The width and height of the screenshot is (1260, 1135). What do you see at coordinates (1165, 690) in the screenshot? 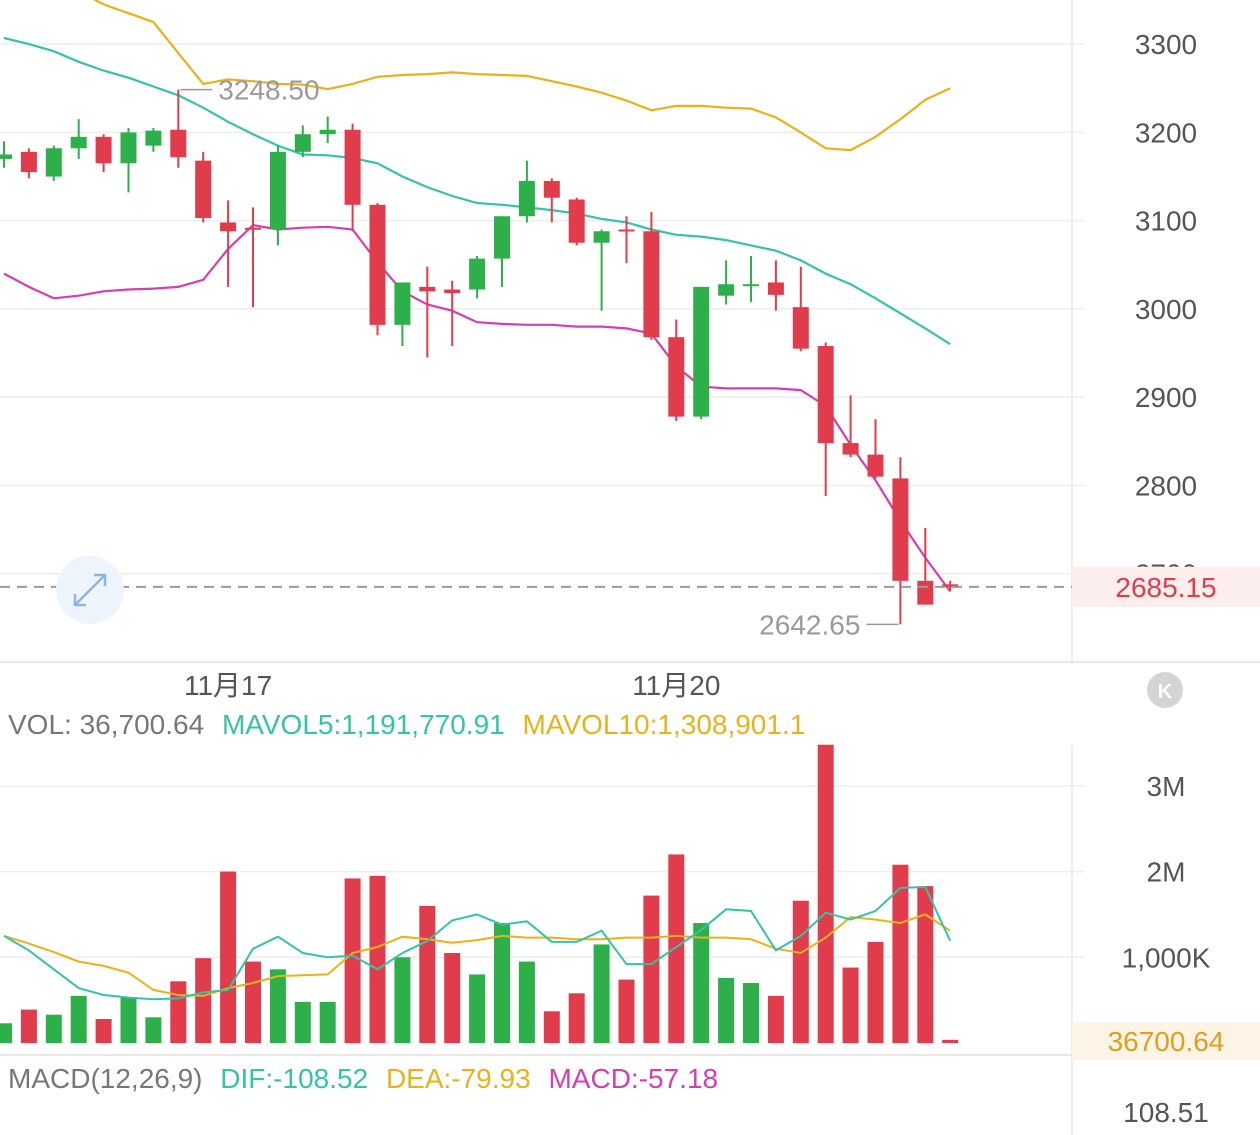
I see `collapse-k-icon: K` at bounding box center [1165, 690].